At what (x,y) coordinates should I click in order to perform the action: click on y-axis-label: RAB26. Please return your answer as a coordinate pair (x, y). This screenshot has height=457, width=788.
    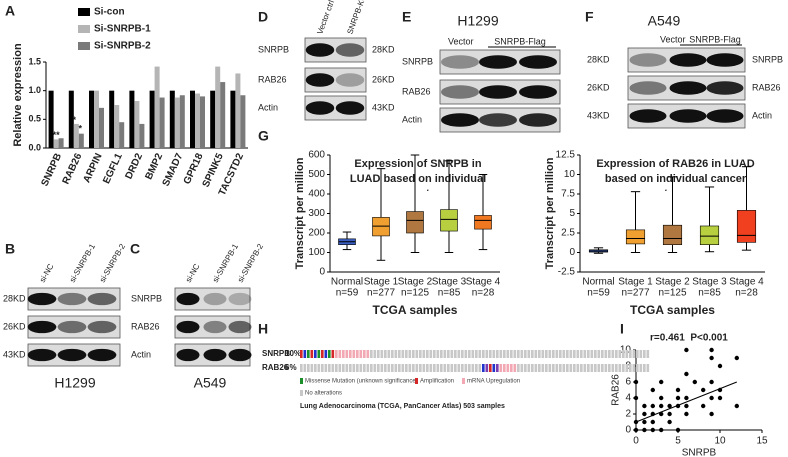
    Looking at the image, I should click on (616, 390).